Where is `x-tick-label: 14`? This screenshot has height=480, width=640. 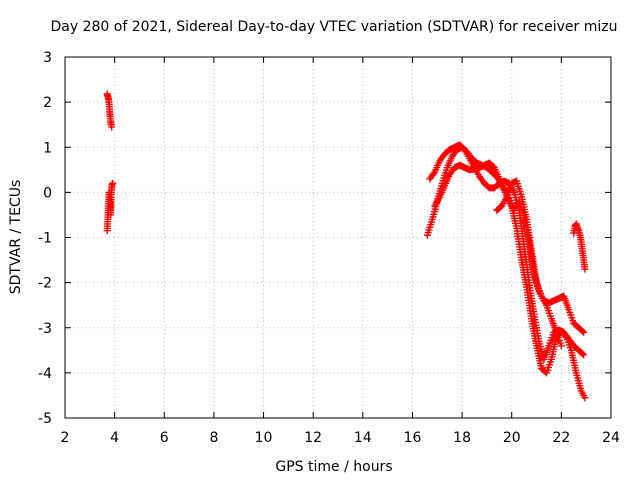 x-tick-label: 14 is located at coordinates (363, 438).